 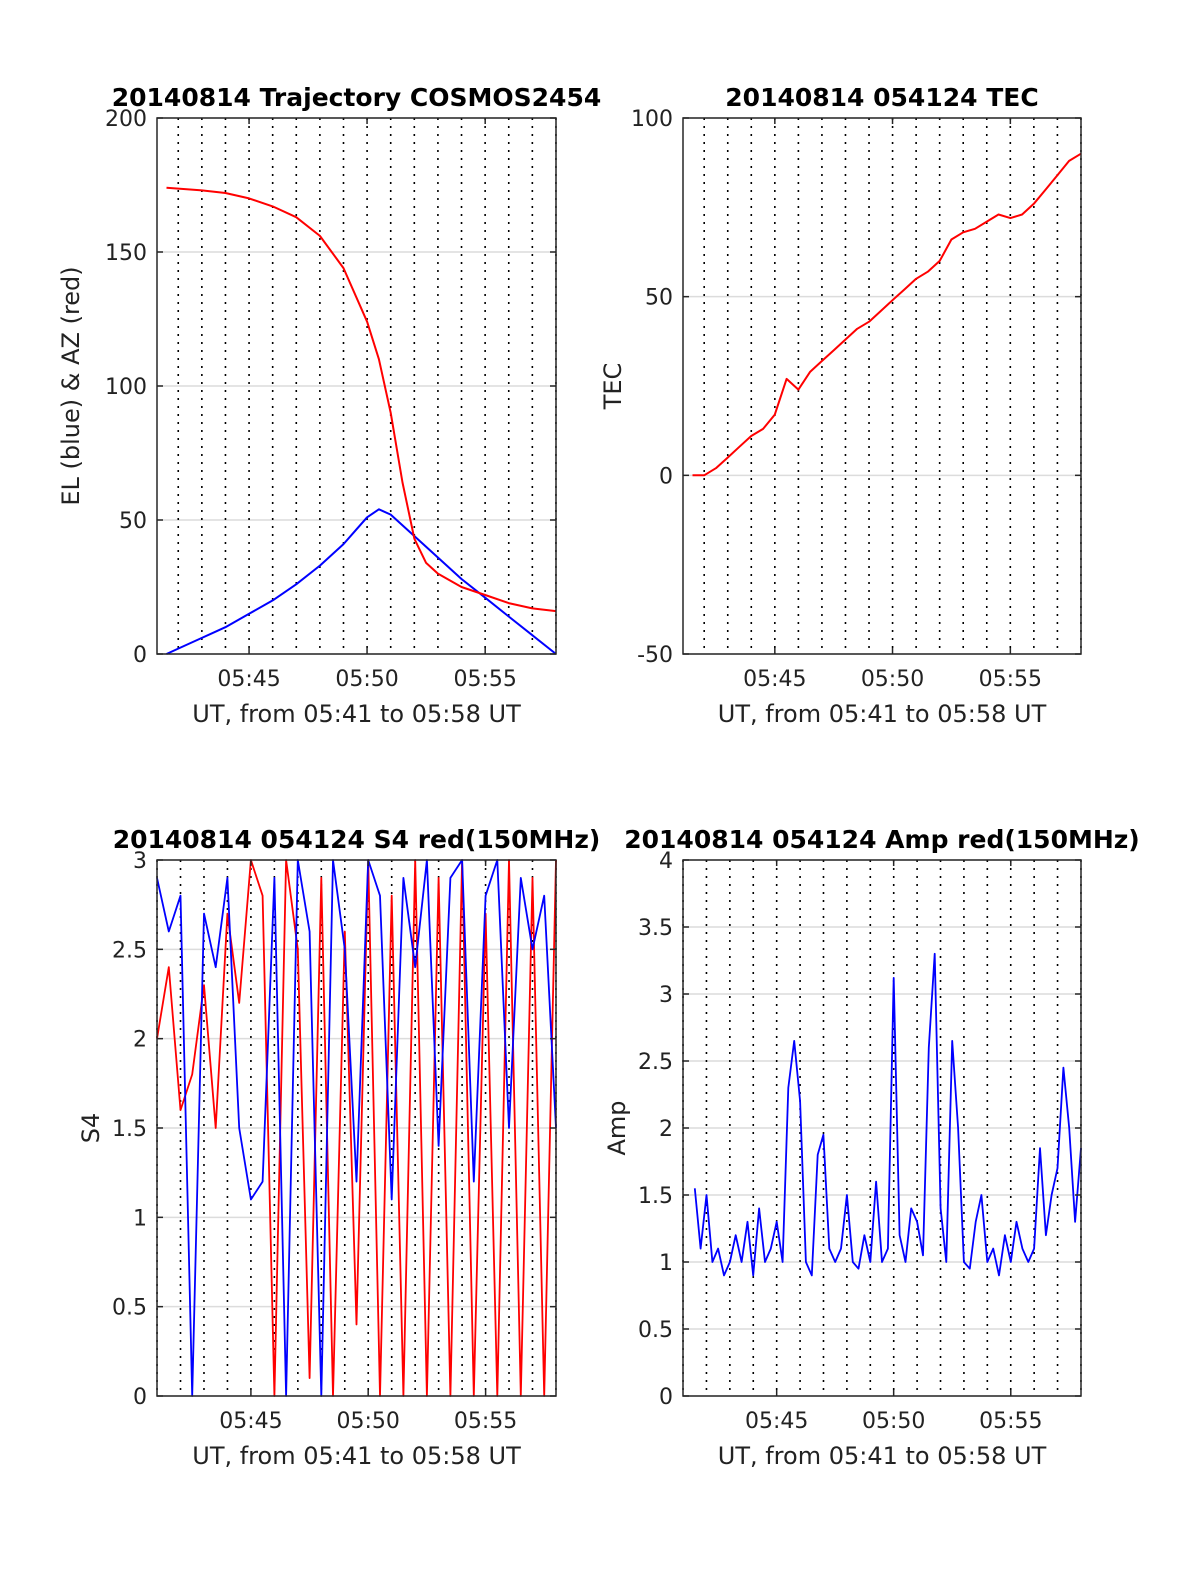 What do you see at coordinates (655, 928) in the screenshot?
I see `y-tick-label: 3.5` at bounding box center [655, 928].